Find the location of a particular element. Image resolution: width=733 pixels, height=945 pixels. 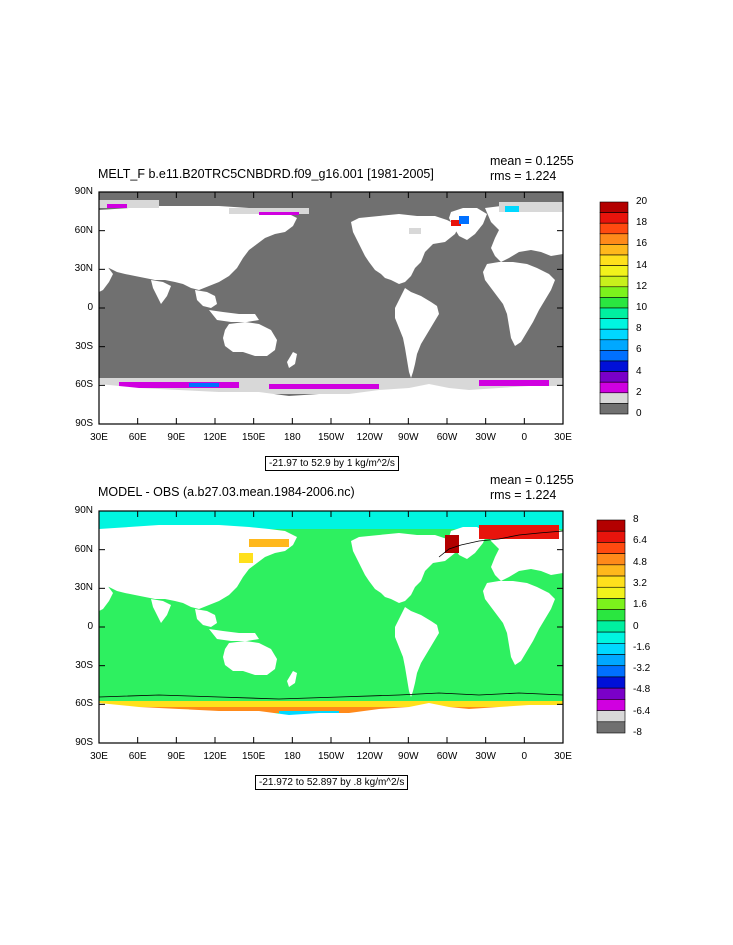

panel-1-rms: rms = 1.224 is located at coordinates (523, 176).